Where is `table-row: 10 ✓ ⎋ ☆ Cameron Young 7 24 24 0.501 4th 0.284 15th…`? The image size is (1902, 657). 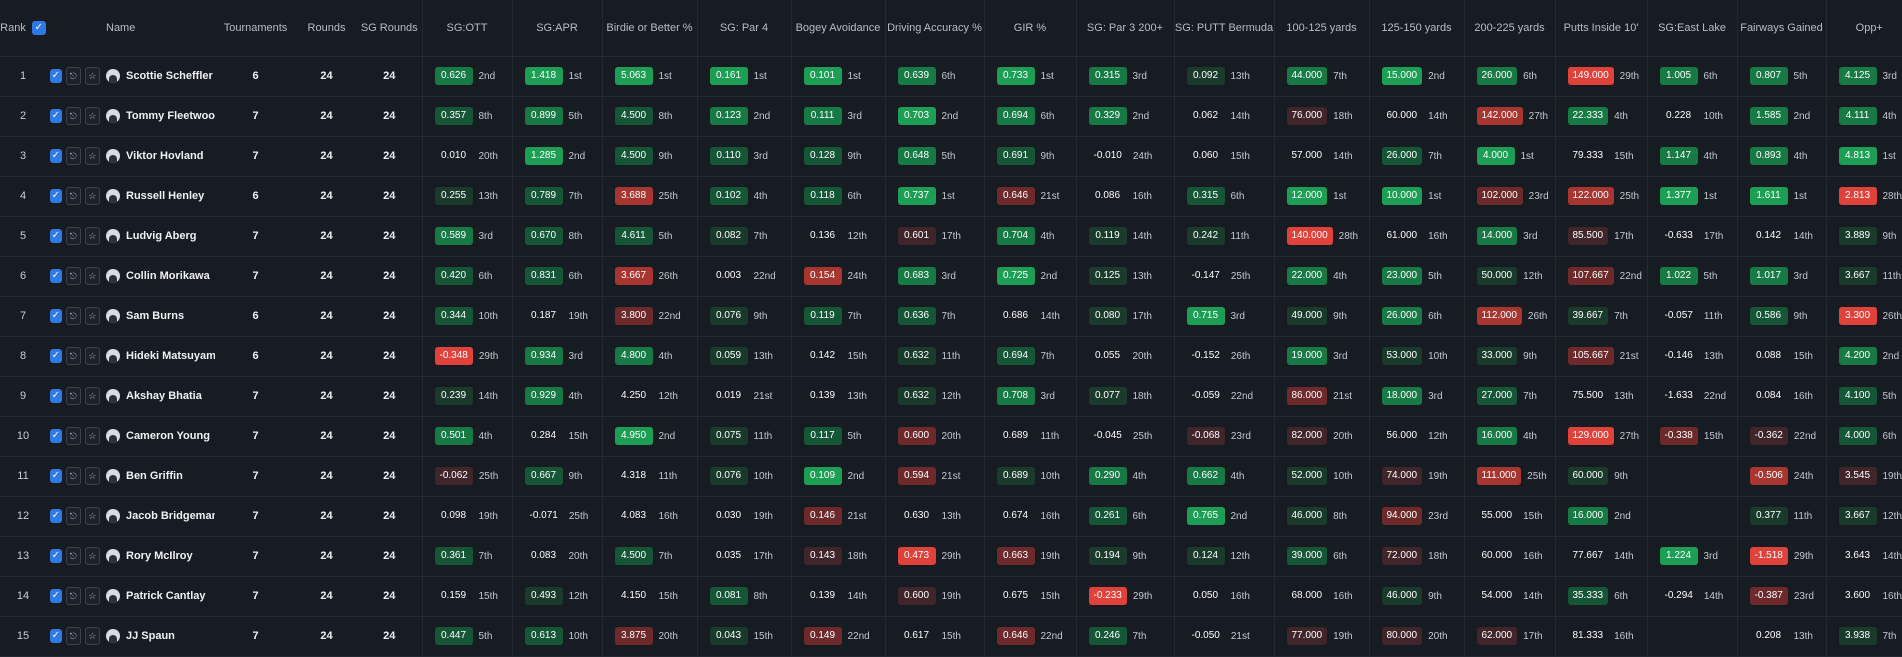 table-row: 10 ✓ ⎋ ☆ Cameron Young 7 24 24 0.501 4th 0.284 15th… is located at coordinates (951, 436).